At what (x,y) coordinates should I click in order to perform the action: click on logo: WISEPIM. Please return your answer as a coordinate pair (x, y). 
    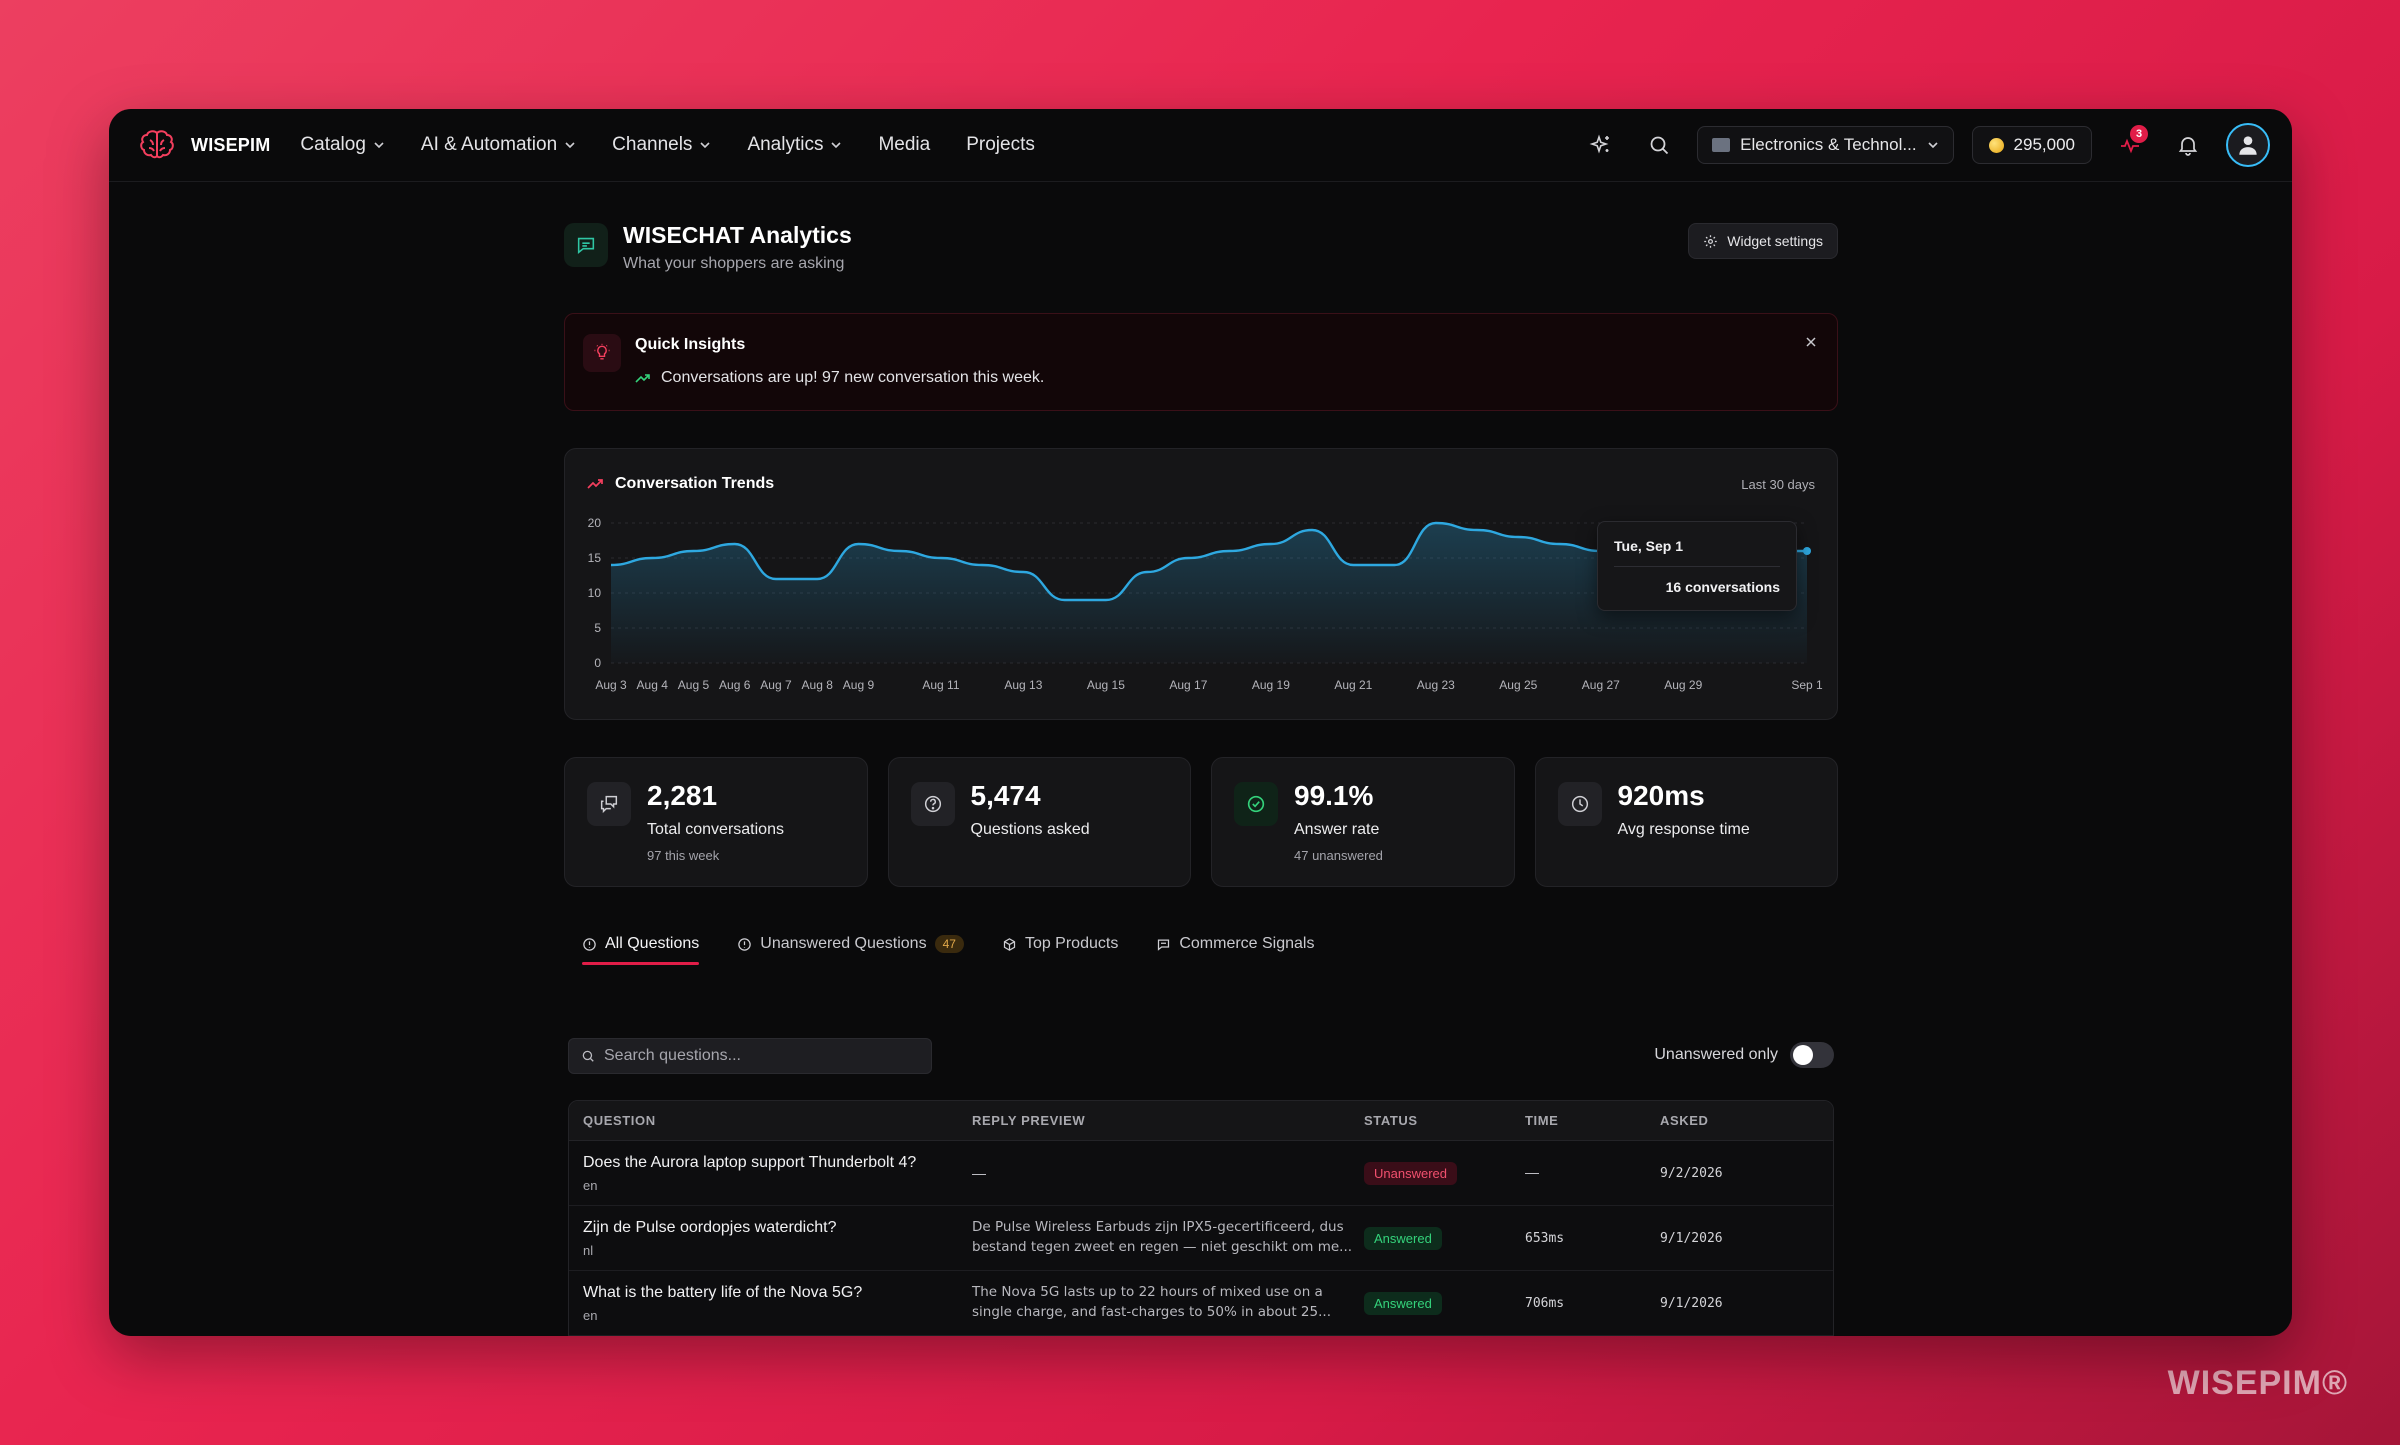
    Looking at the image, I should click on (203, 145).